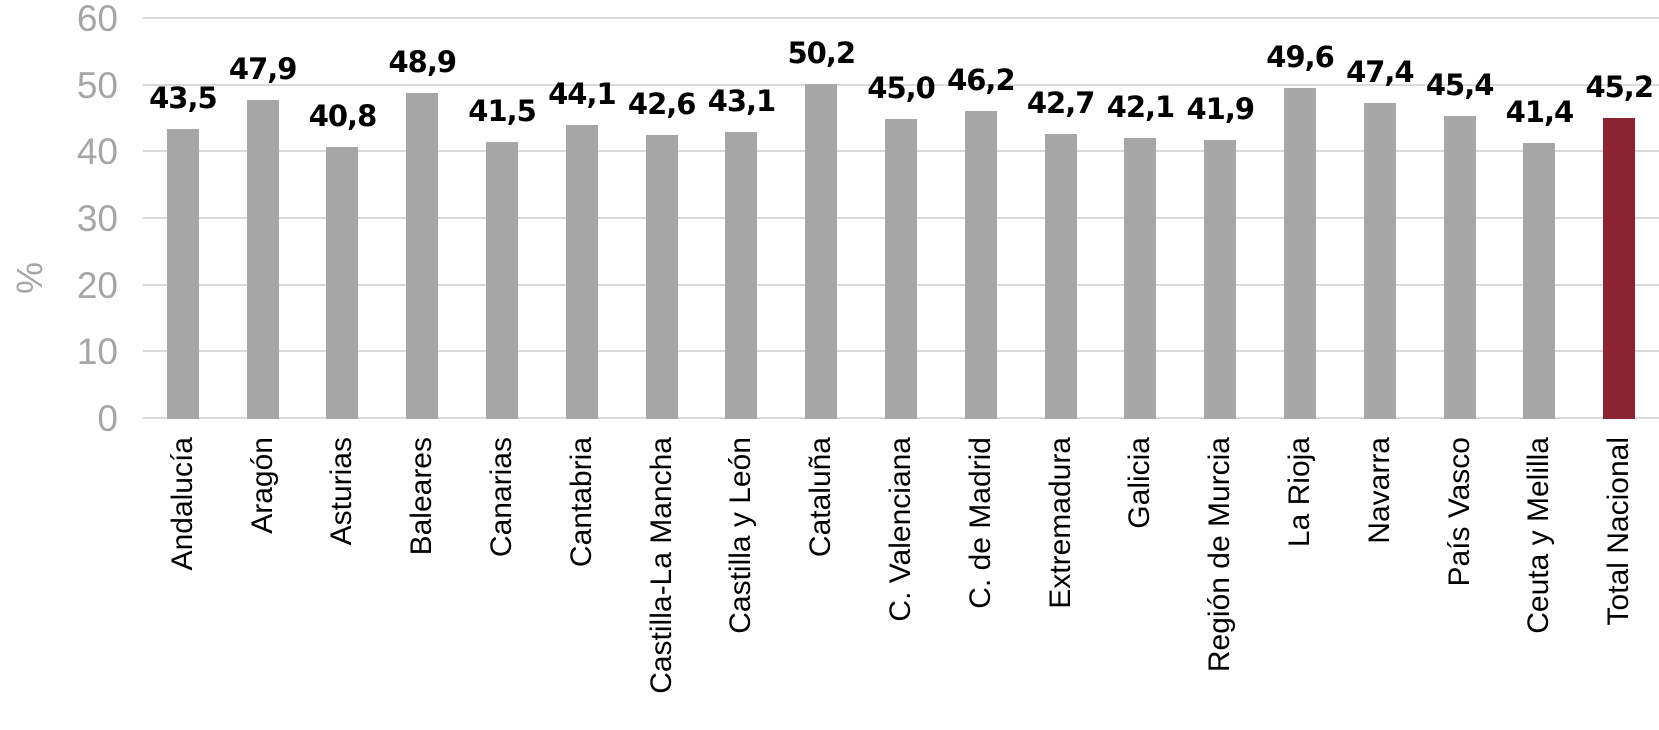  Describe the element at coordinates (97, 85) in the screenshot. I see `y-axis-tick-label: 50` at that location.